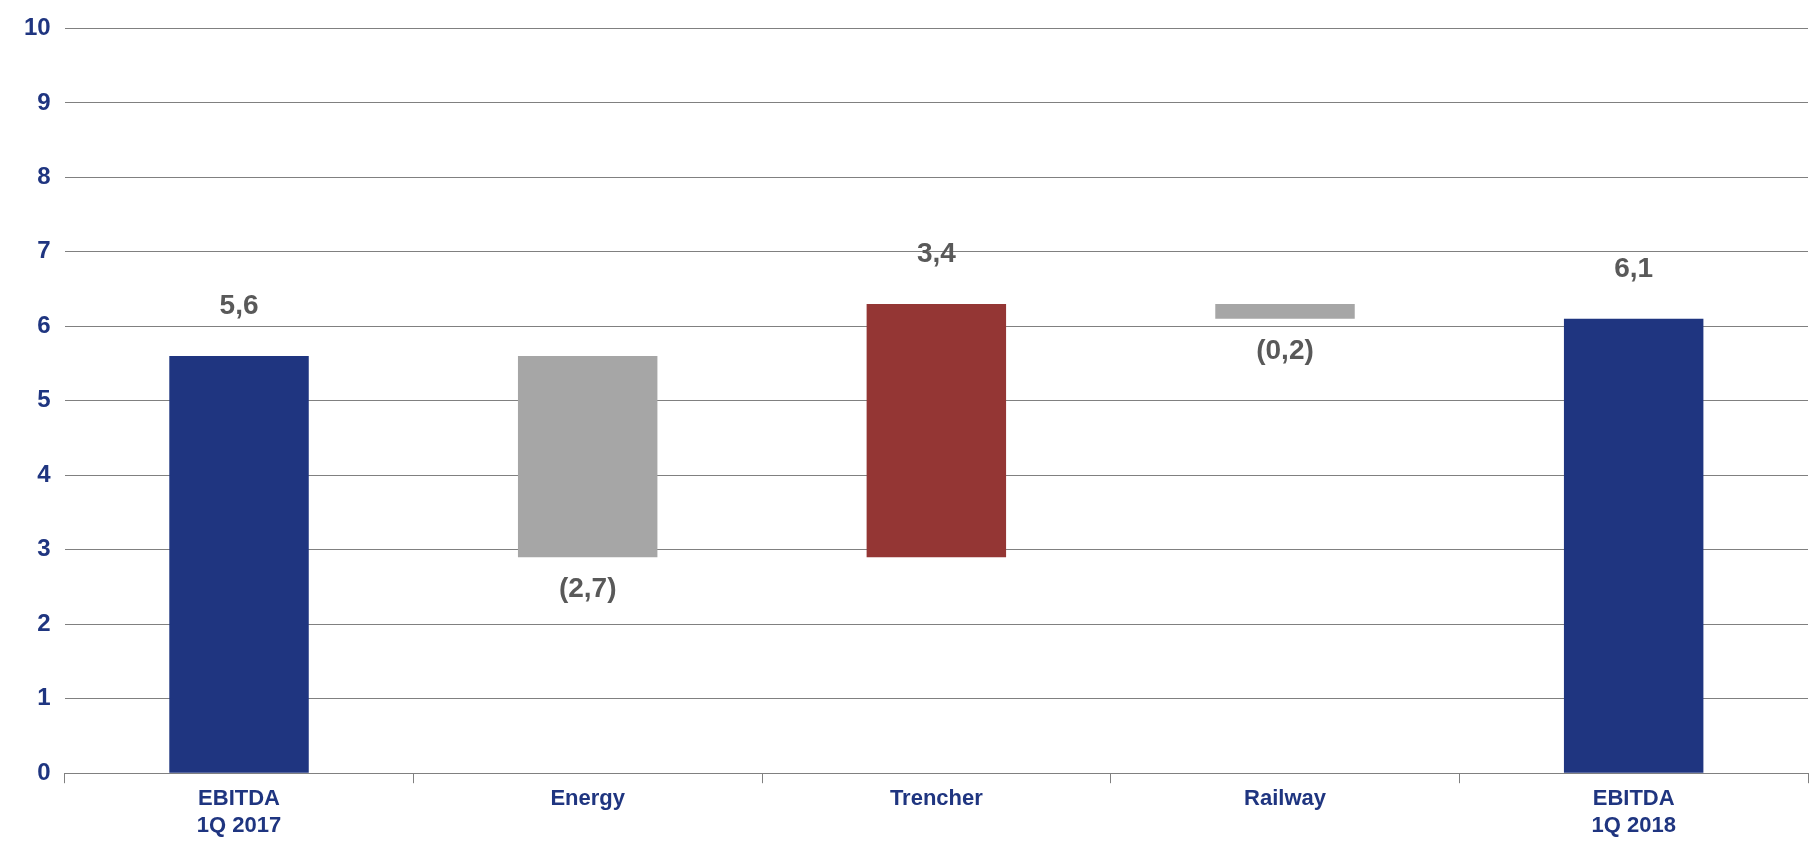 The width and height of the screenshot is (1816, 848). Describe the element at coordinates (1634, 267) in the screenshot. I see `data-label: 6,1` at that location.